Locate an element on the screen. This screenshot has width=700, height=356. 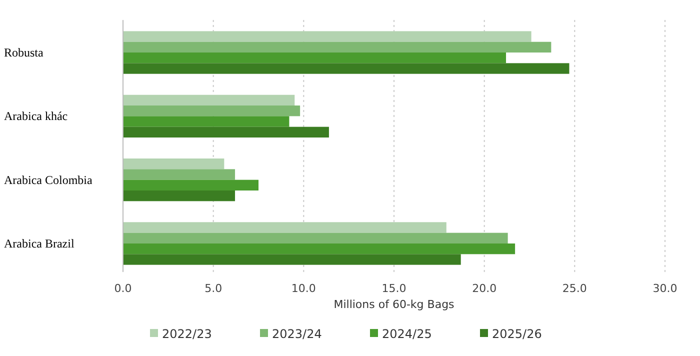
x-tick-label: 30.0 is located at coordinates (665, 288).